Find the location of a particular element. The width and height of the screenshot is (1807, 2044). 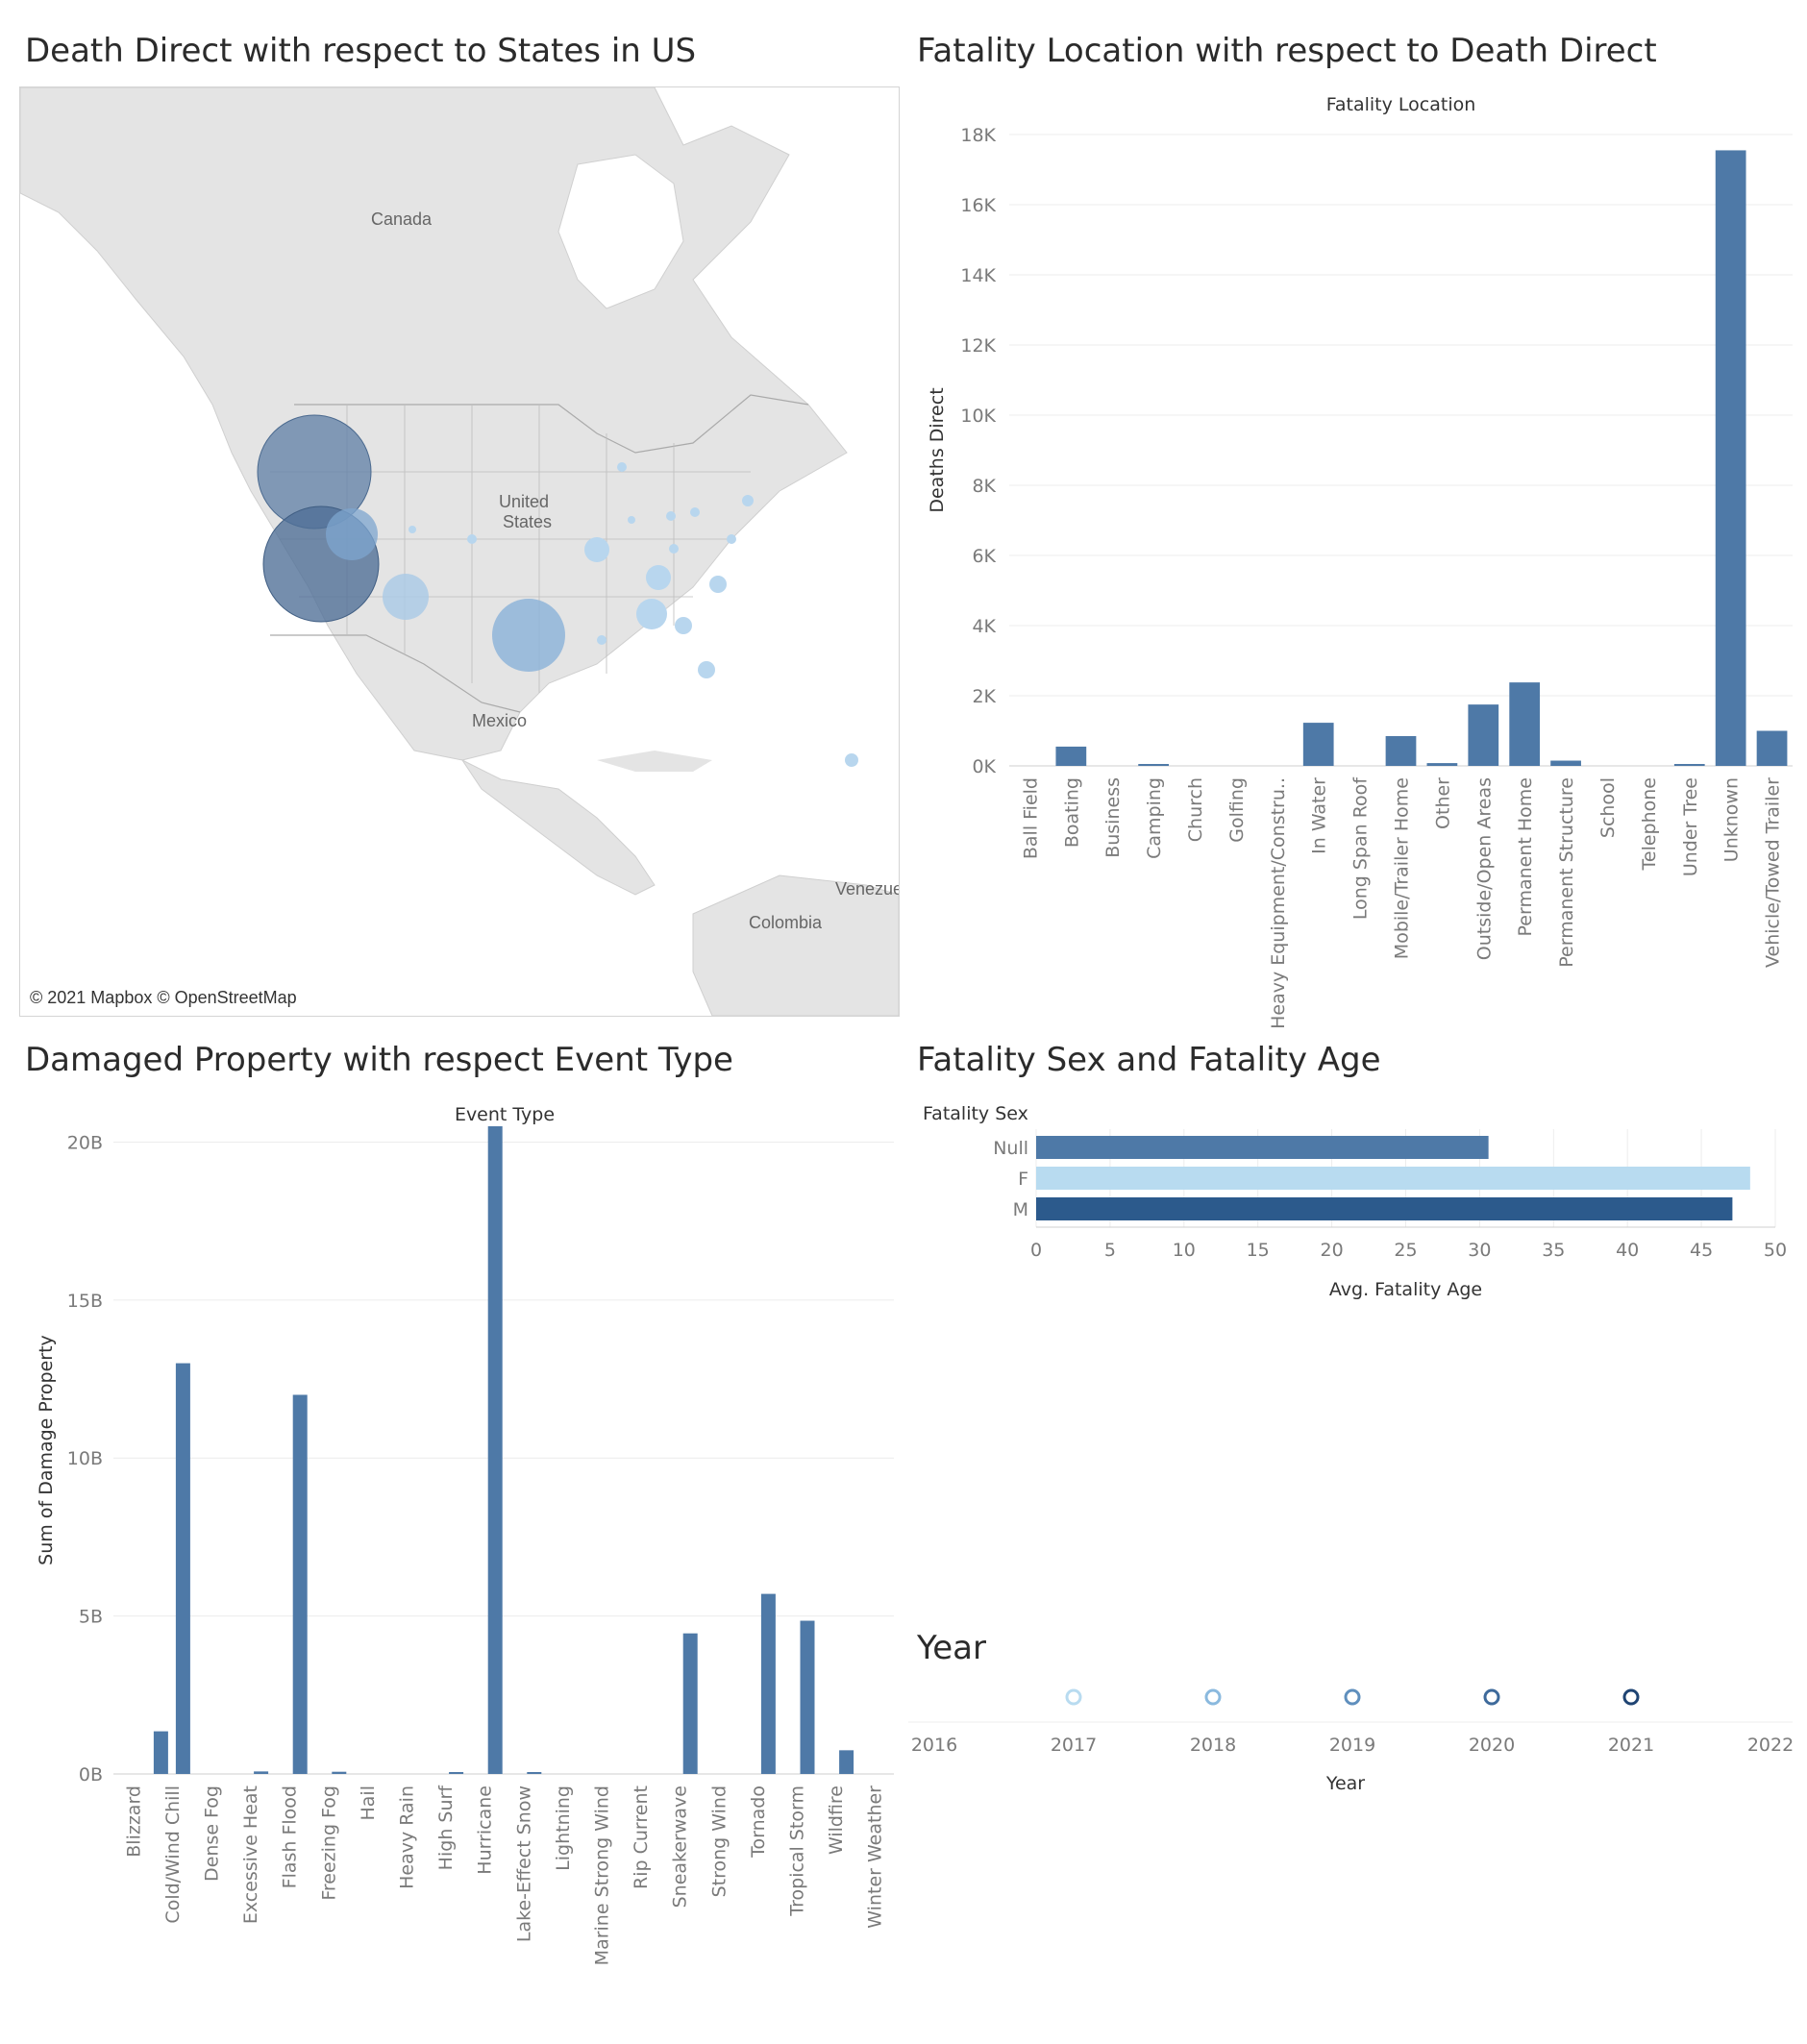

damage-y-tick-label: 5B is located at coordinates (91, 1617).